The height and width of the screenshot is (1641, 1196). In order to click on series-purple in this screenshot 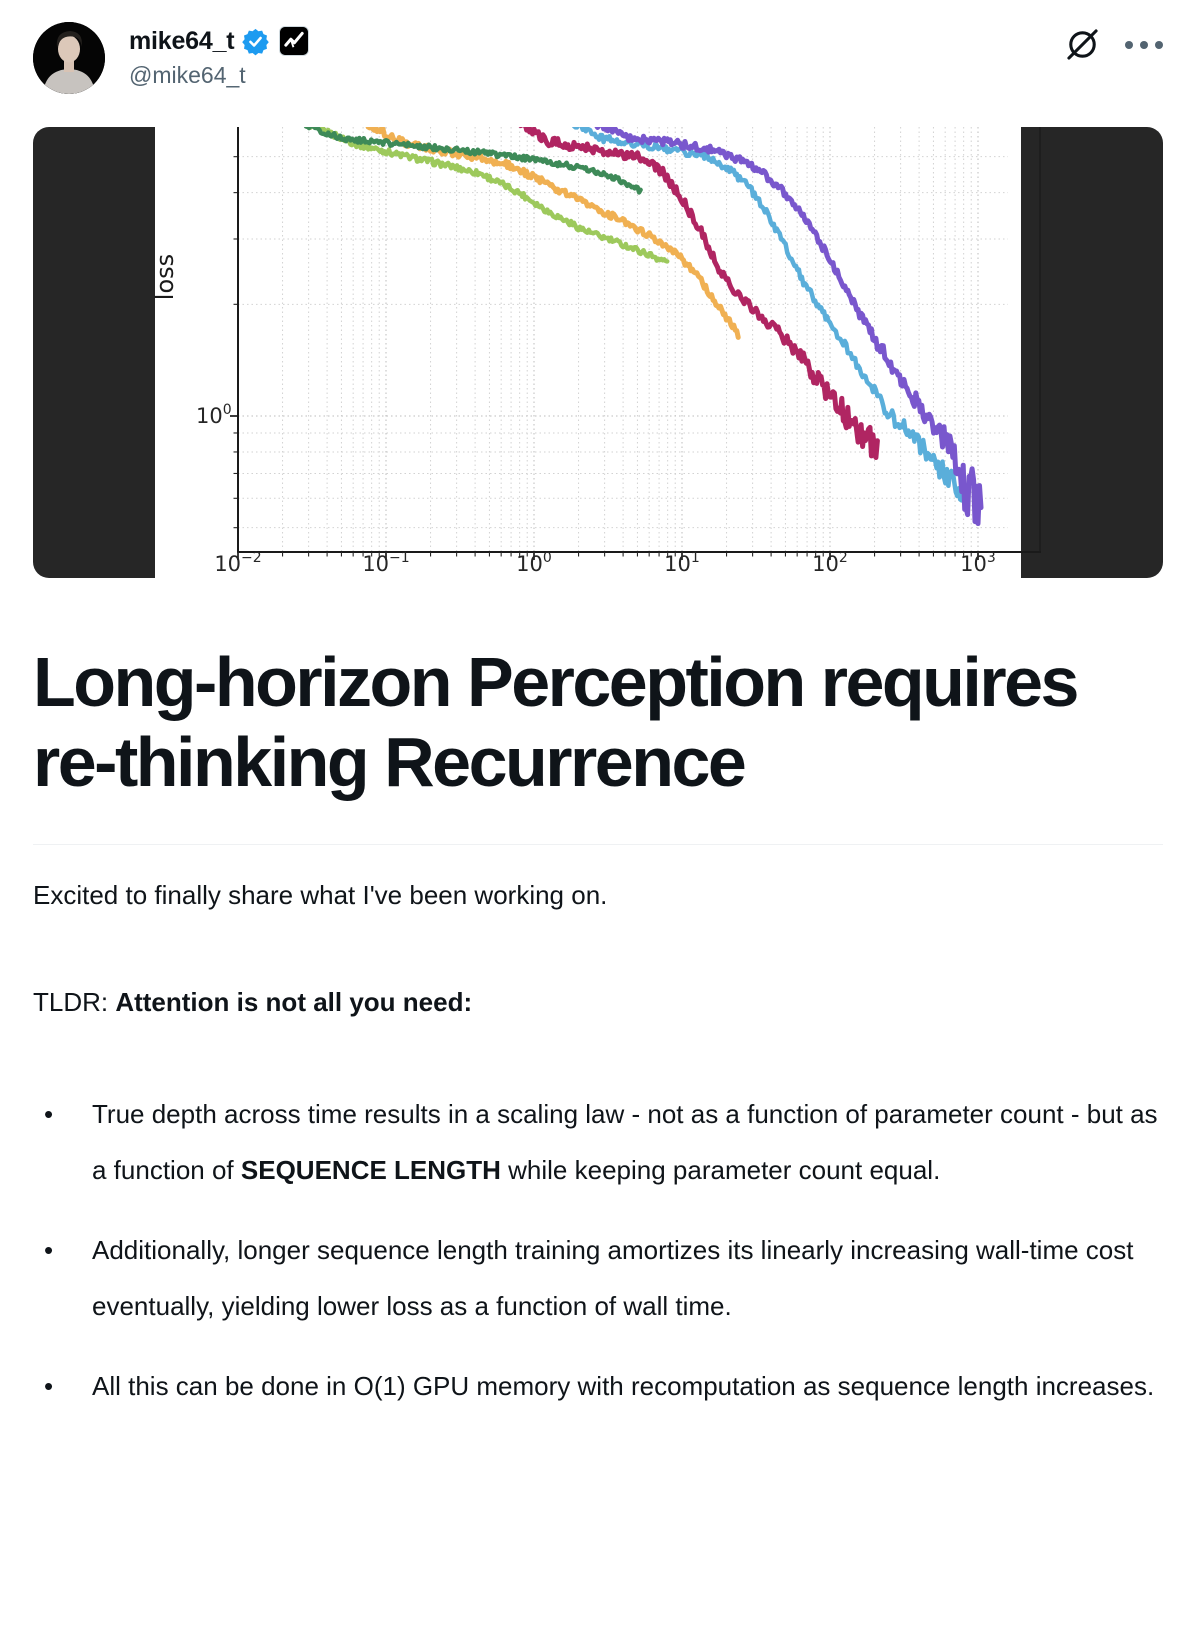, I will do `click(789, 326)`.